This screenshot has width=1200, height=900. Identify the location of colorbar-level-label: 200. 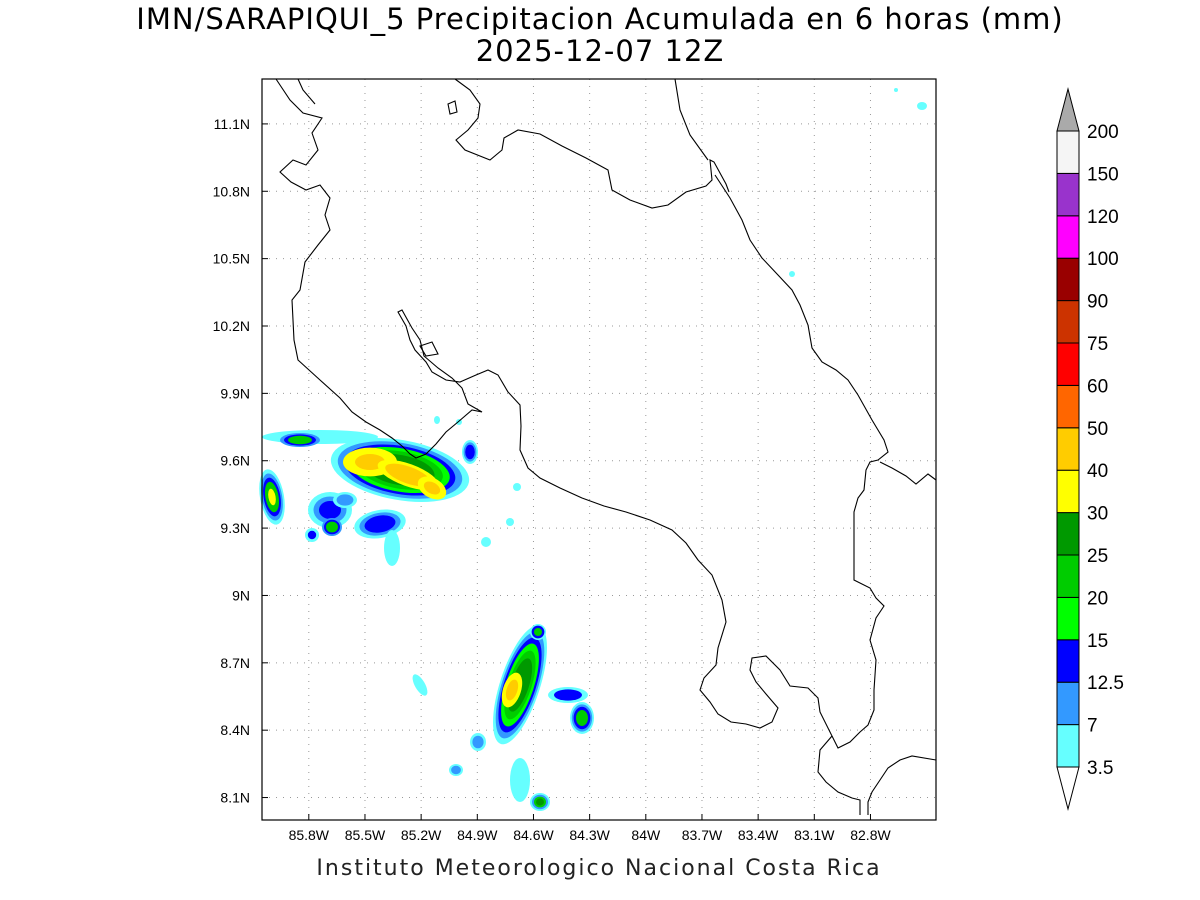
(1103, 132).